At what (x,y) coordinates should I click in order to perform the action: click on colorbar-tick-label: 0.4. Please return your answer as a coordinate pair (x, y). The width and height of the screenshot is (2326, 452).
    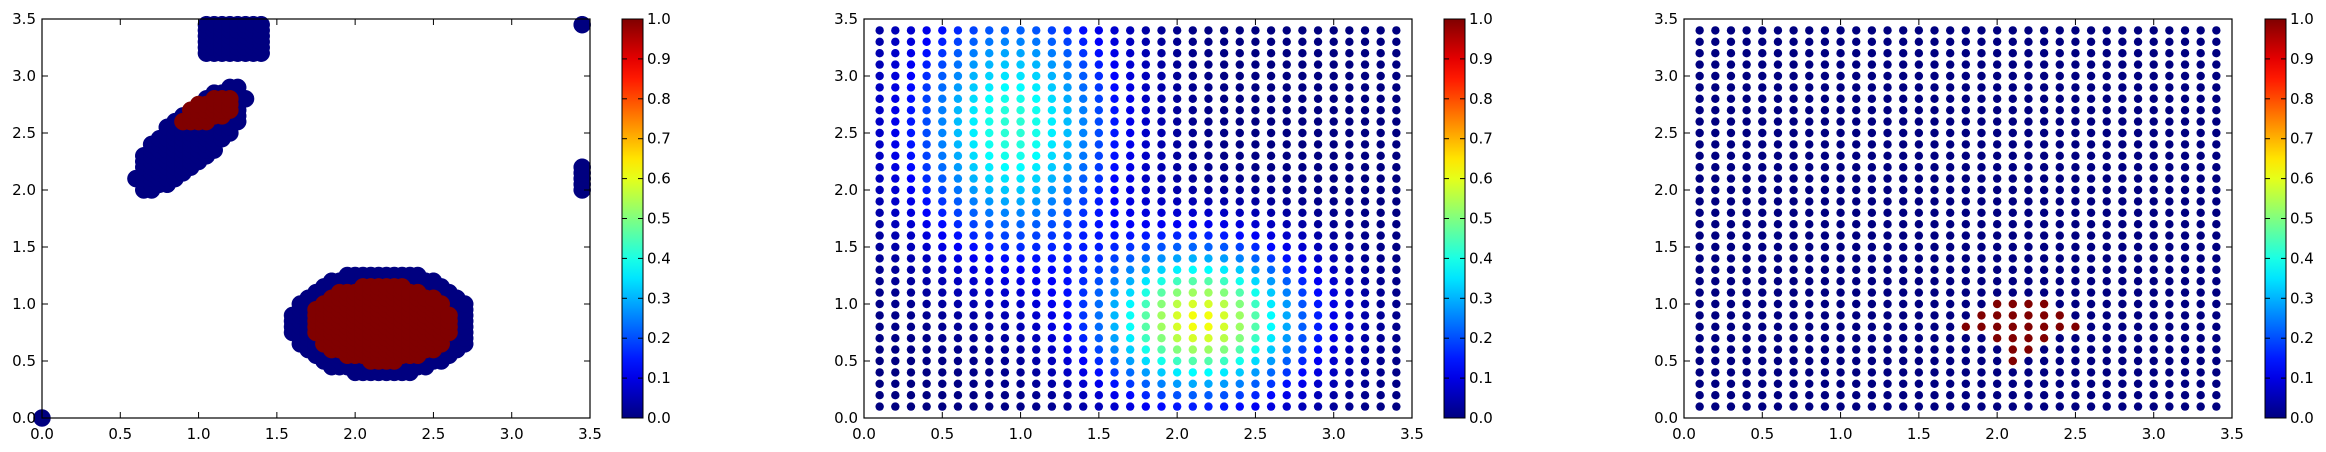
    Looking at the image, I should click on (659, 258).